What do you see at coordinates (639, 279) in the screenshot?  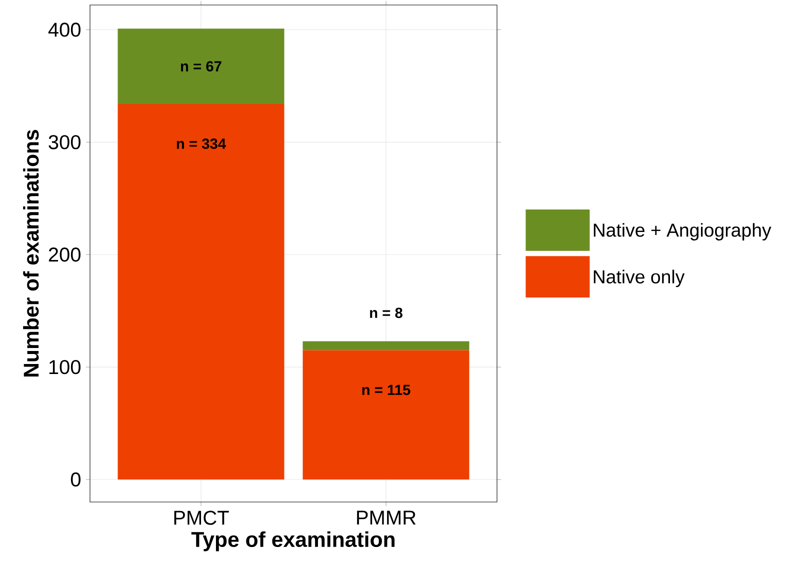 I see `legend-label: Native only` at bounding box center [639, 279].